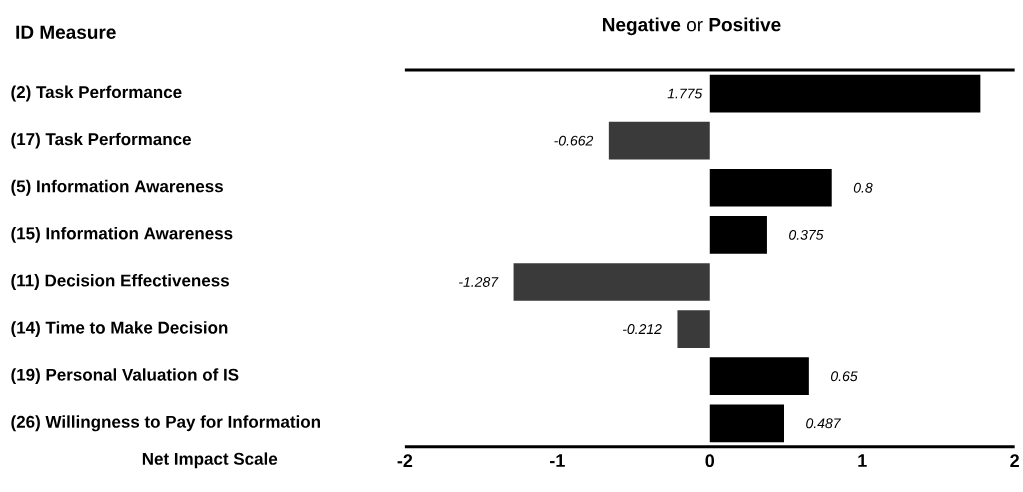  I want to click on y-tick-label: (14) Time to Make Decision, so click(119, 329).